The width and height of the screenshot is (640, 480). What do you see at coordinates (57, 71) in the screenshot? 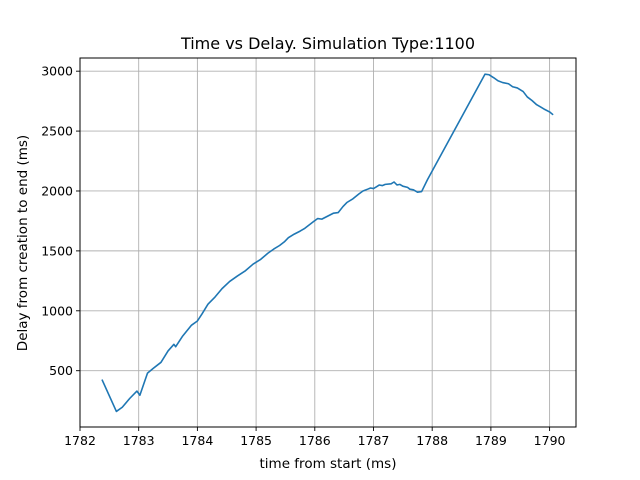
I see `y-tick-label: 3000` at bounding box center [57, 71].